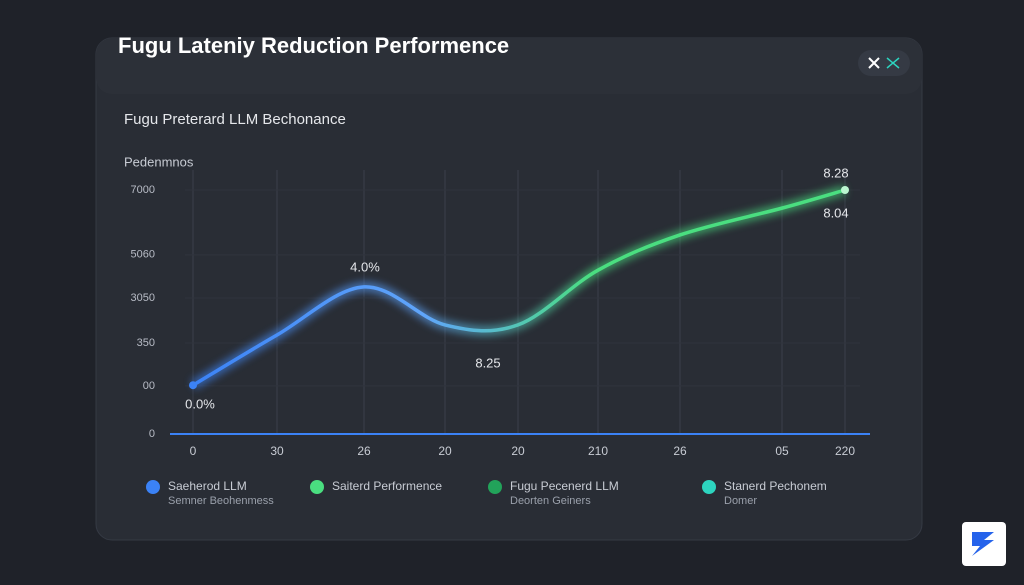  Describe the element at coordinates (550, 501) in the screenshot. I see `legend-detail: Deorten Geiners` at that location.